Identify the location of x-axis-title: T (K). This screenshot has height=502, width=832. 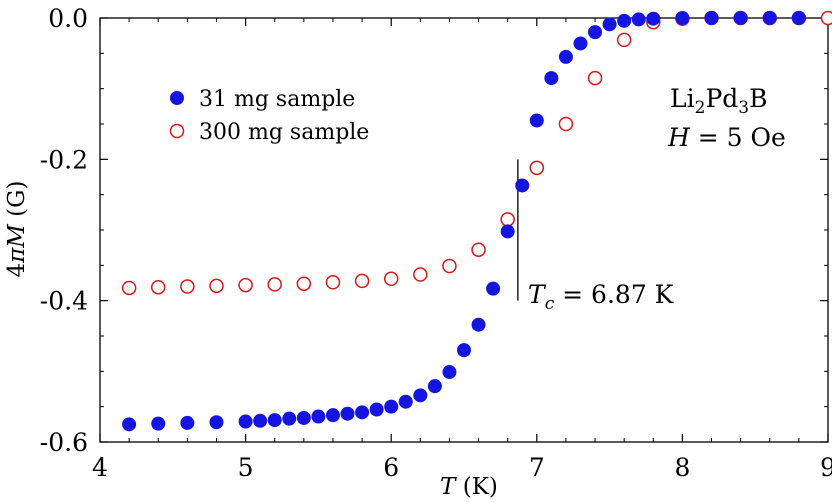
(469, 487).